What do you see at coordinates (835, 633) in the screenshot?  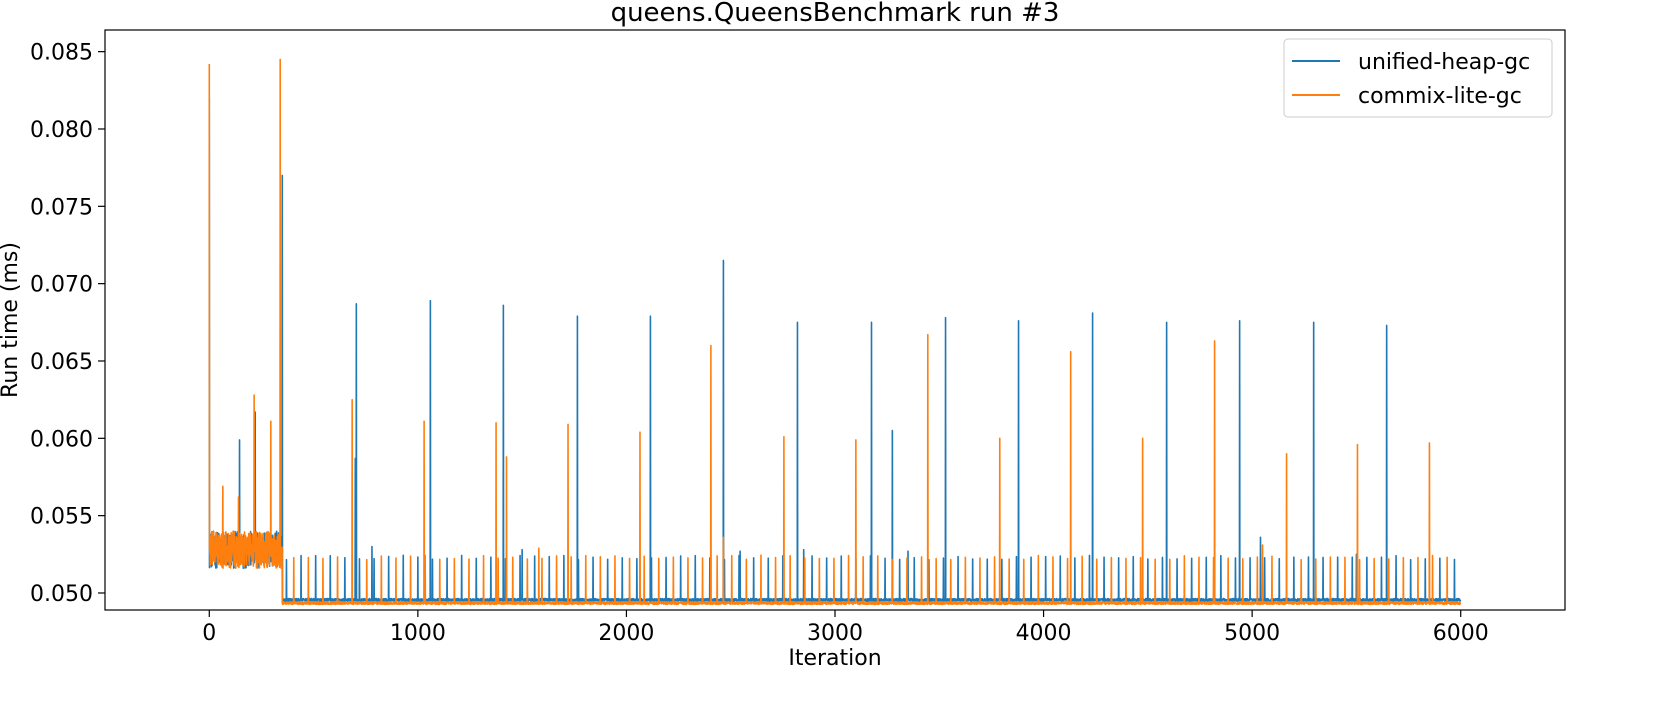 I see `x-tick-label: 3000` at bounding box center [835, 633].